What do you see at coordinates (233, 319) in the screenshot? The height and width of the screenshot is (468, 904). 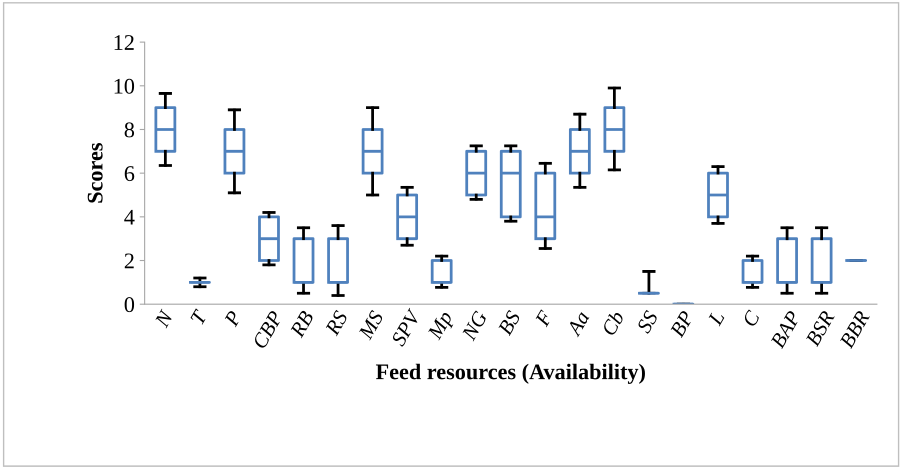 I see `x-tick-label: P` at bounding box center [233, 319].